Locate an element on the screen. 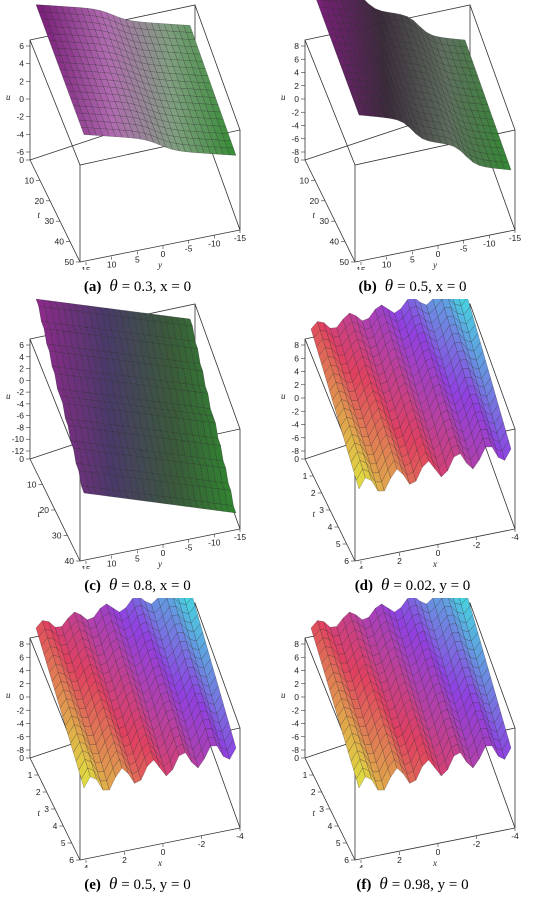 The image size is (550, 898). h-tick-label: 10 is located at coordinates (112, 564).